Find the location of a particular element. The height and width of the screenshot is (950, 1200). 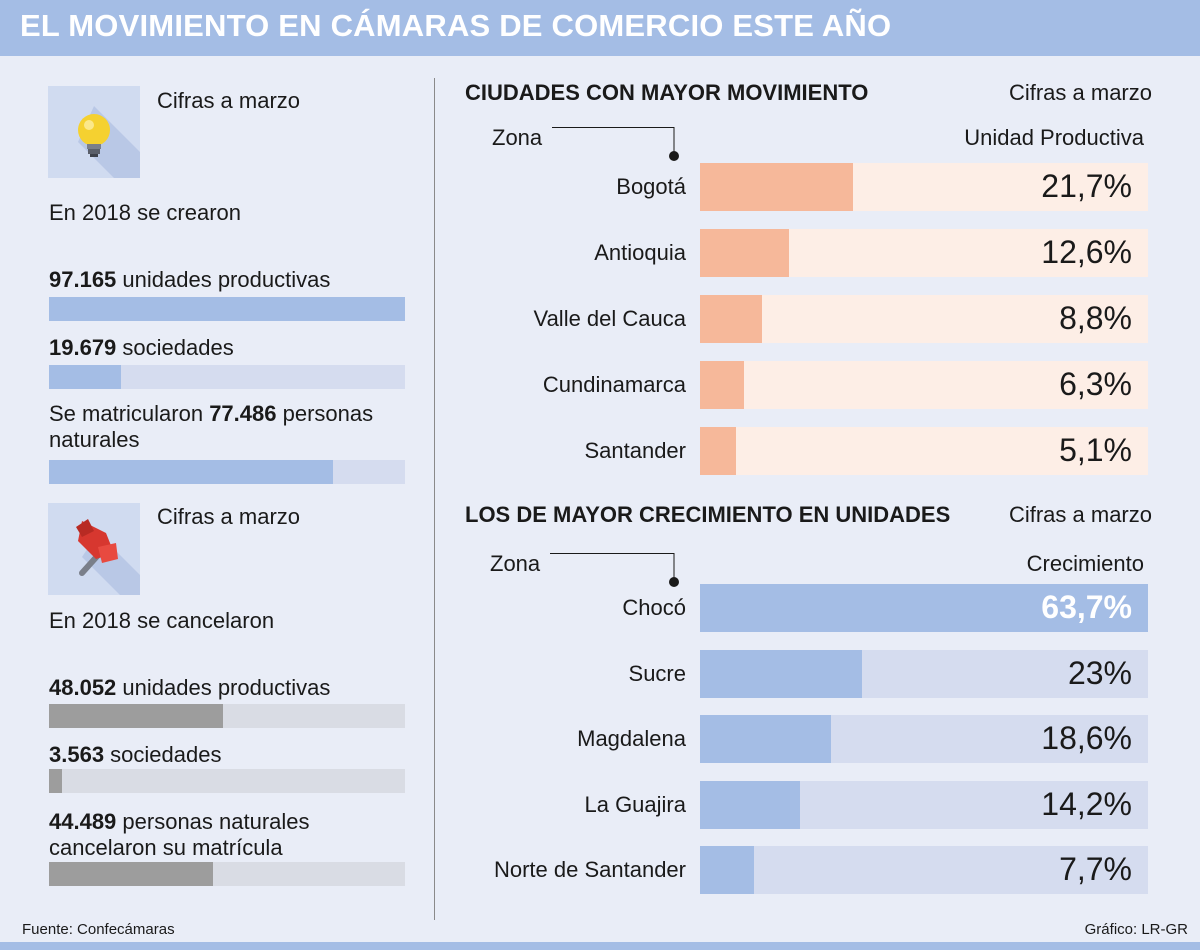

chart2-bar-choco is located at coordinates (924, 608).